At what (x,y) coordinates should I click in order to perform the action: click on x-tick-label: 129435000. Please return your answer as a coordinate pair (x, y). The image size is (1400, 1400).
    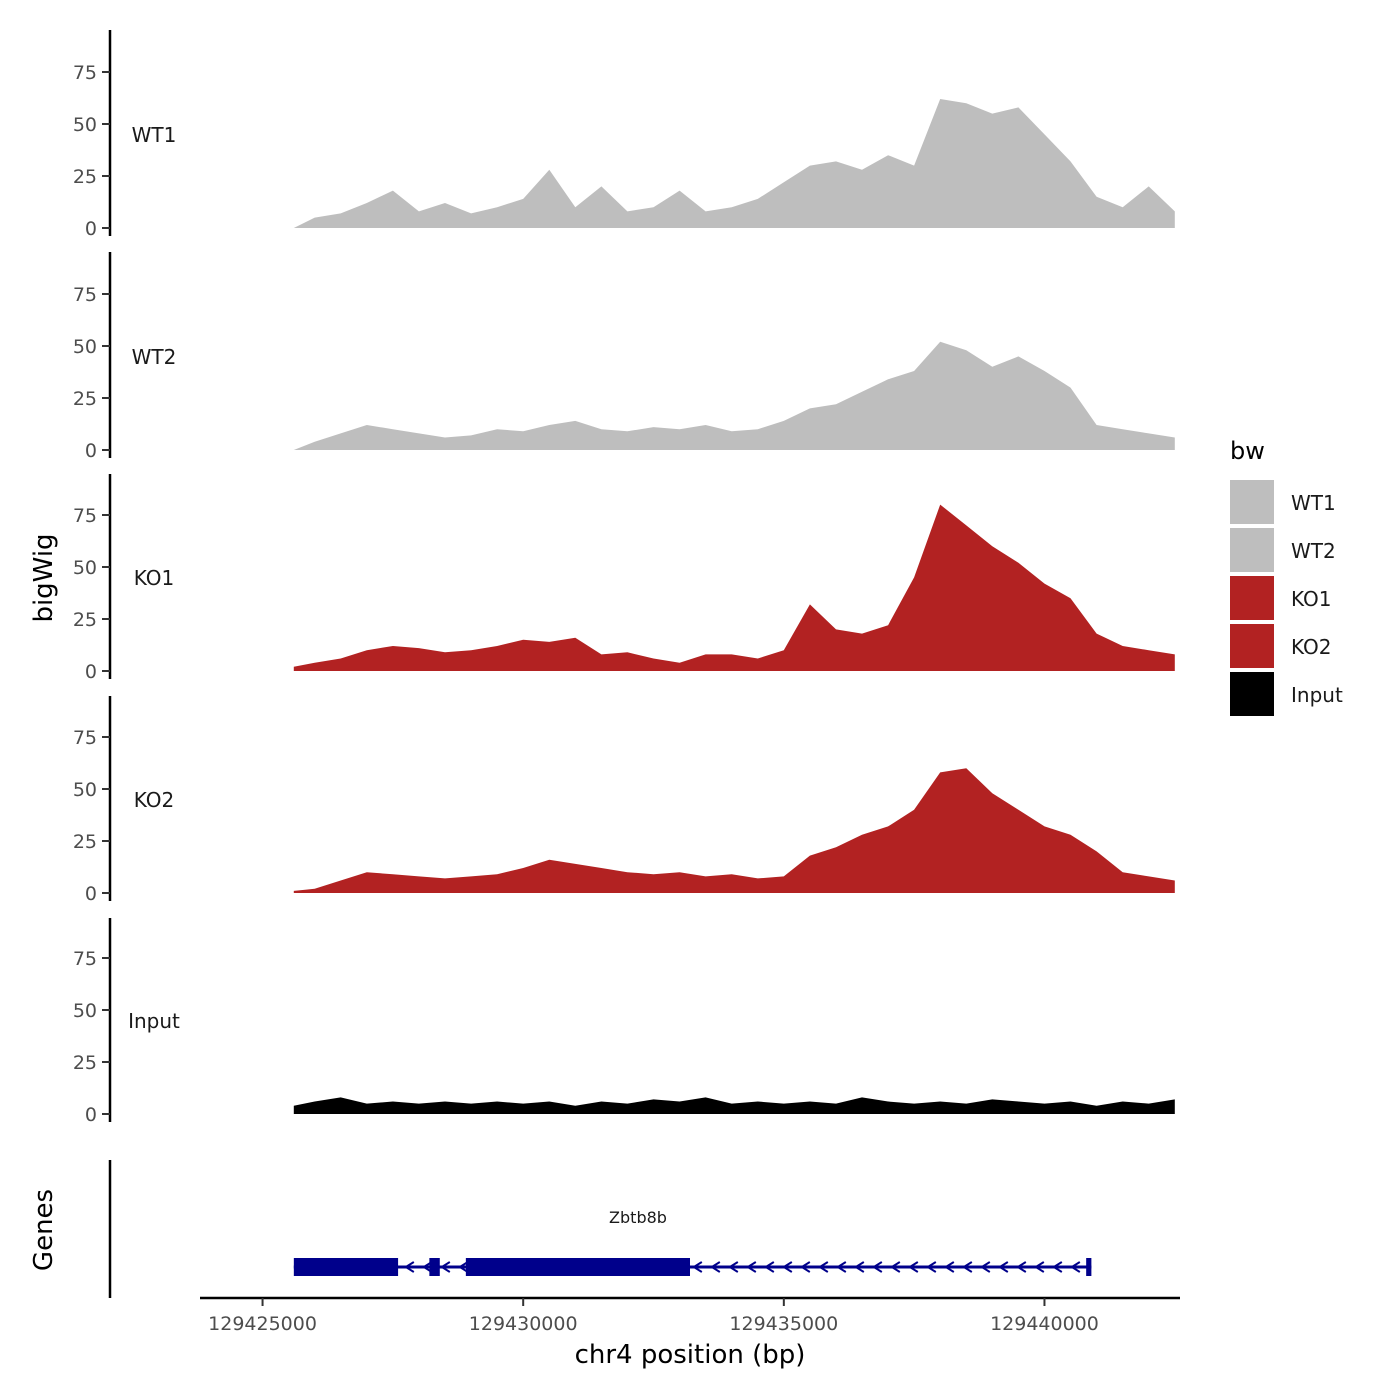
    Looking at the image, I should click on (783, 1324).